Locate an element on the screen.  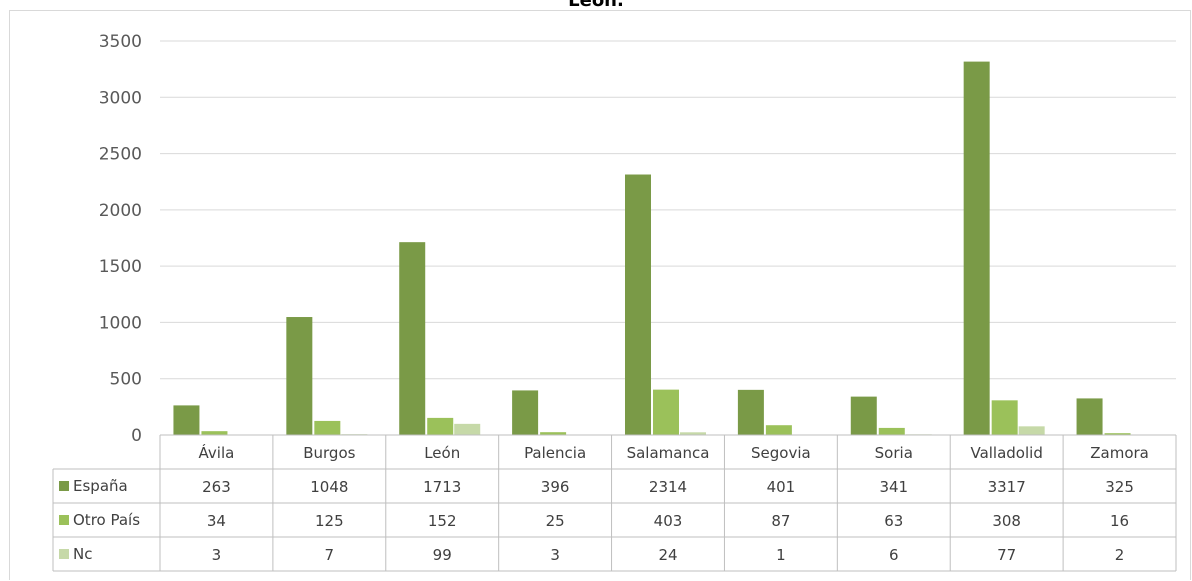
category-label: Ávila is located at coordinates (217, 452).